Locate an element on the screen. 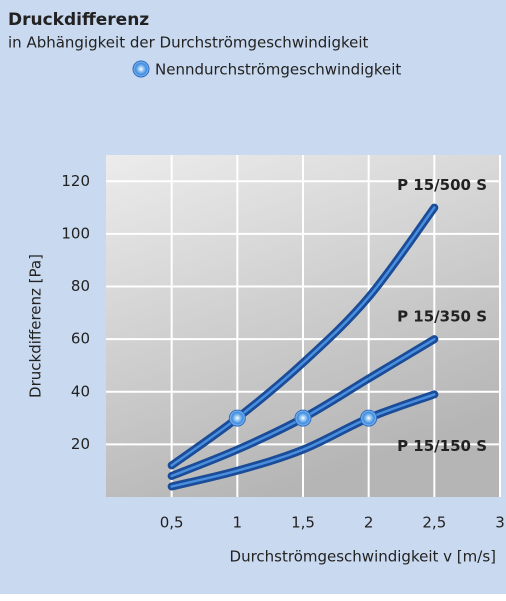 This screenshot has height=601, width=506. y-tick-label: 40 is located at coordinates (80, 391).